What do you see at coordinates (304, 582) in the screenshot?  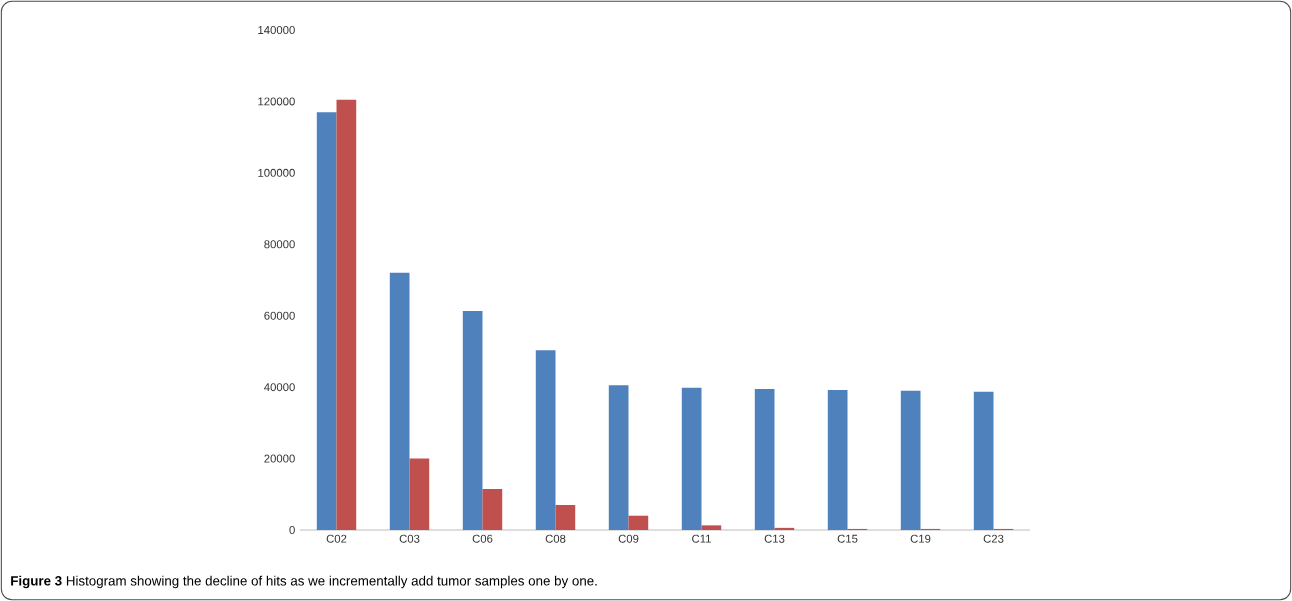 I see `text: Figure 3 Histogram showing the decline of hits as we incrementally add tumor samples one by one.` at bounding box center [304, 582].